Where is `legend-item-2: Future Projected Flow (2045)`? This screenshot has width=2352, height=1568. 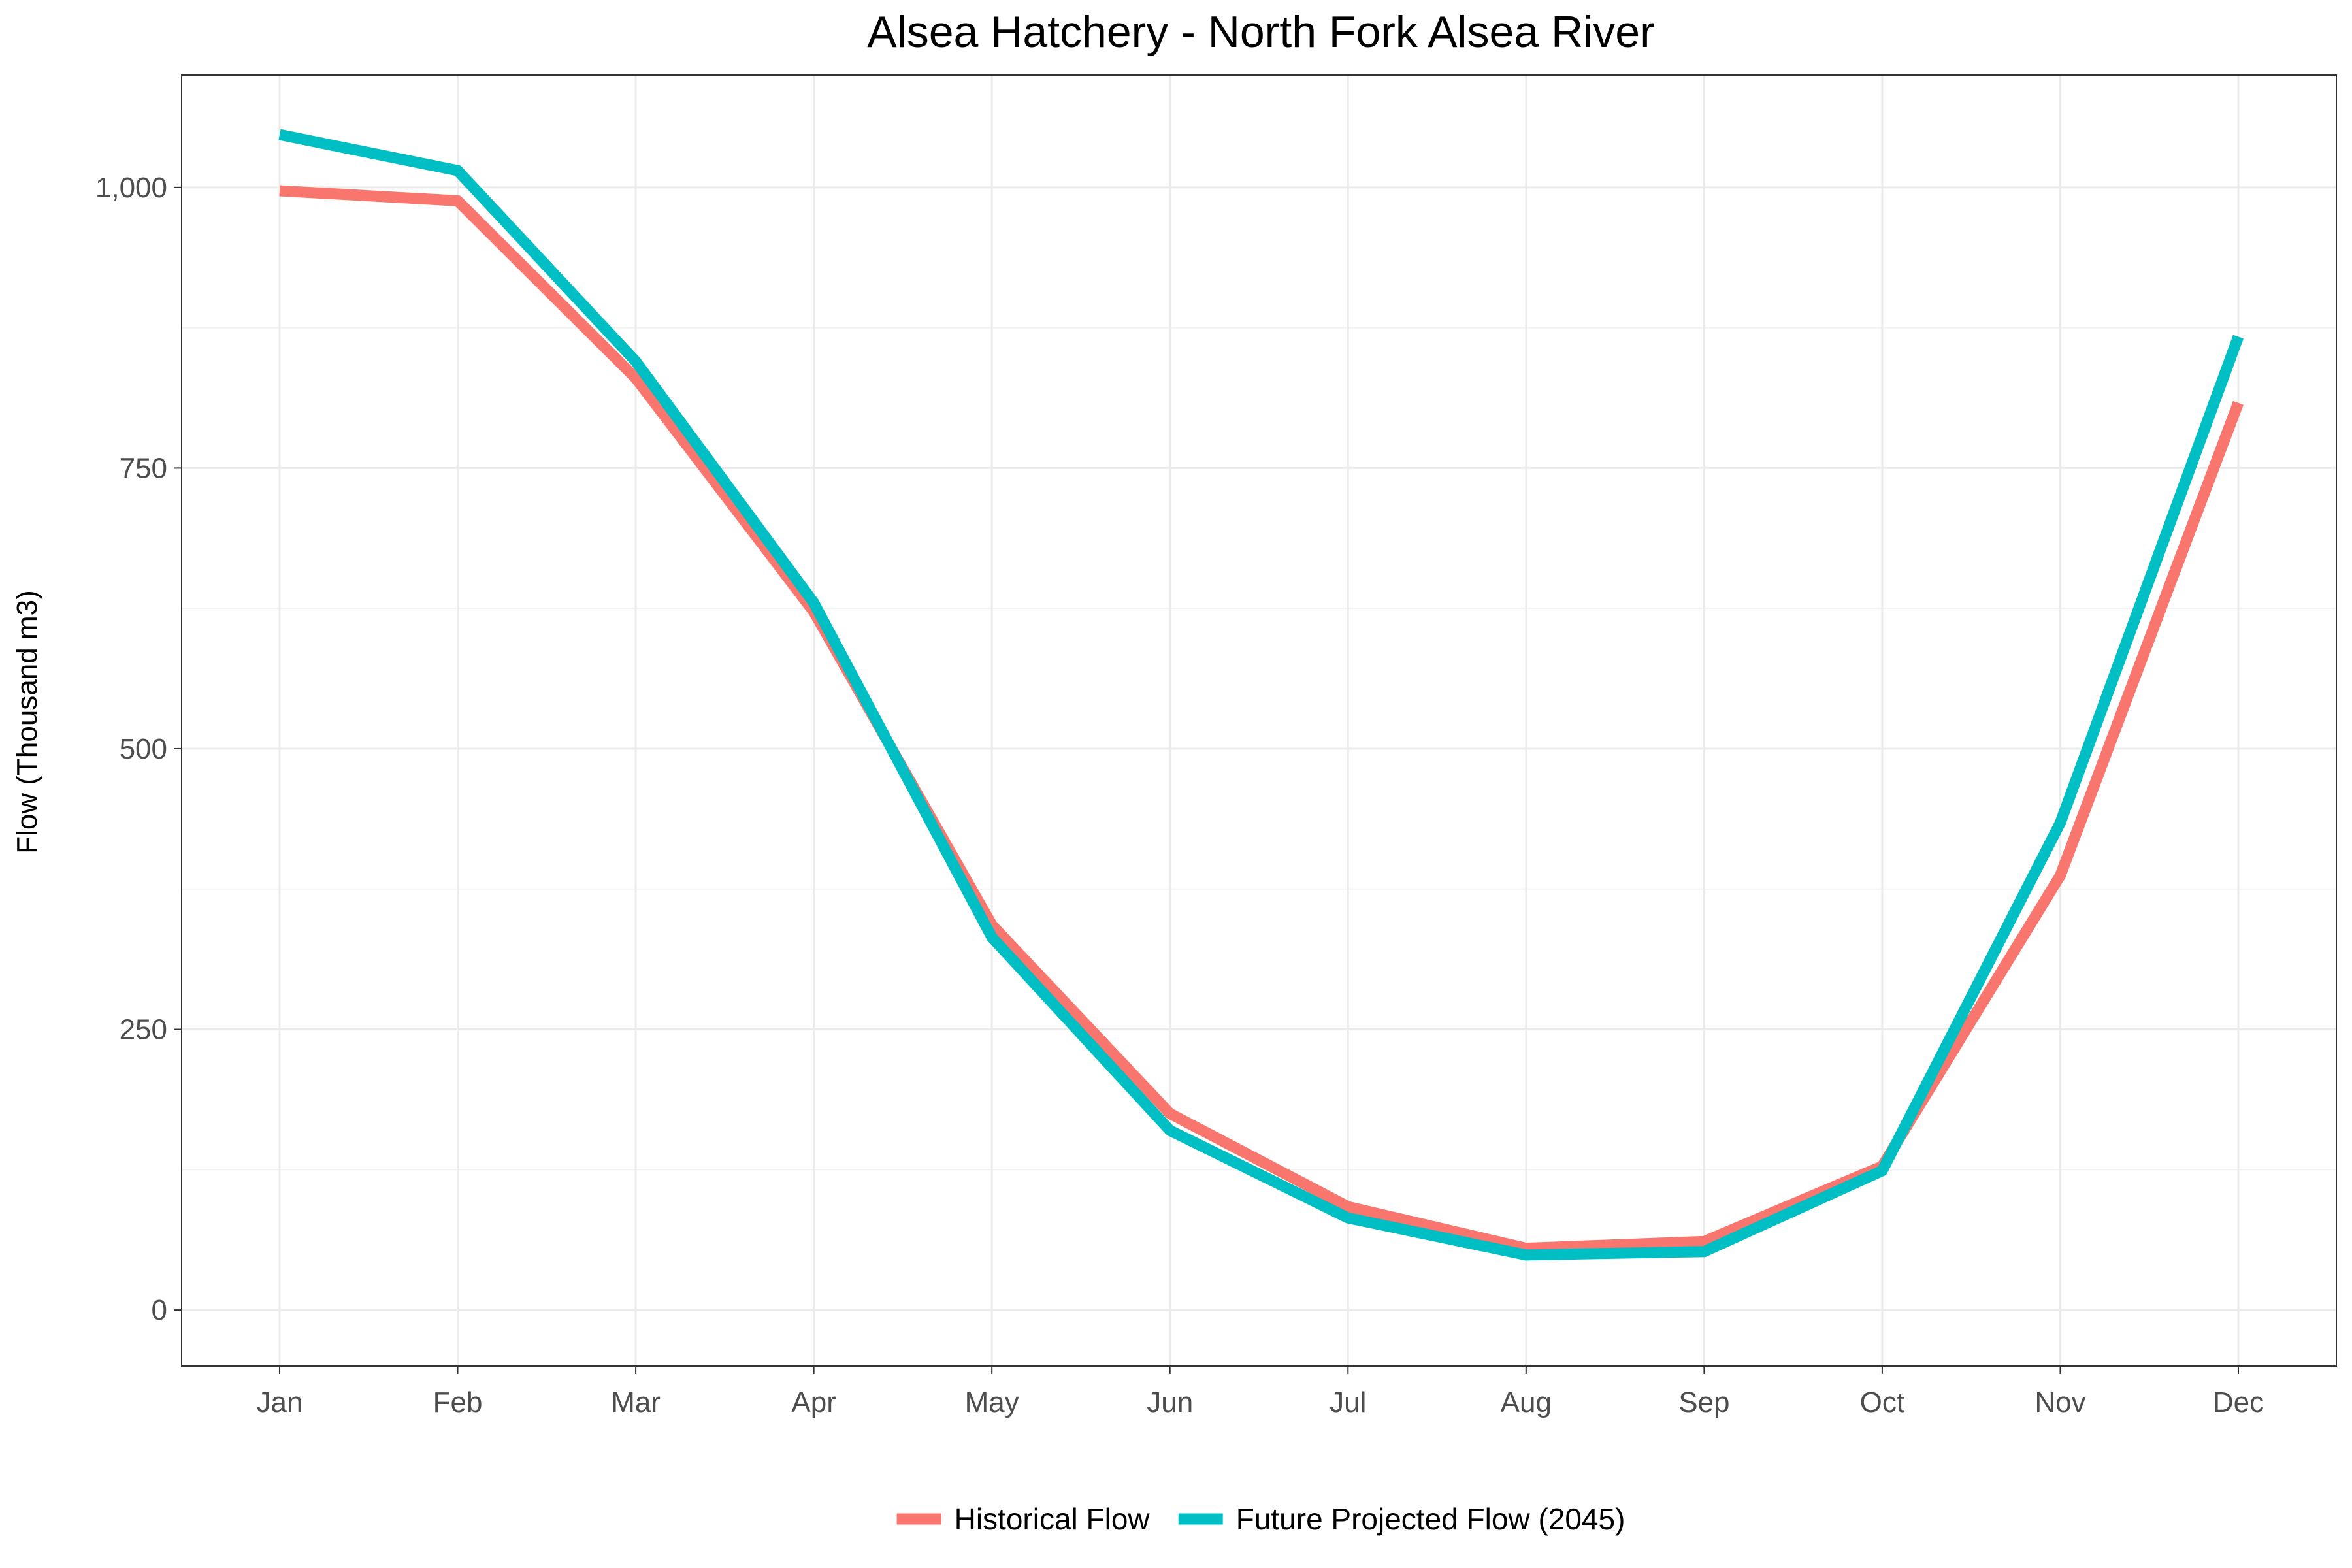 legend-item-2: Future Projected Flow (2045) is located at coordinates (1401, 1519).